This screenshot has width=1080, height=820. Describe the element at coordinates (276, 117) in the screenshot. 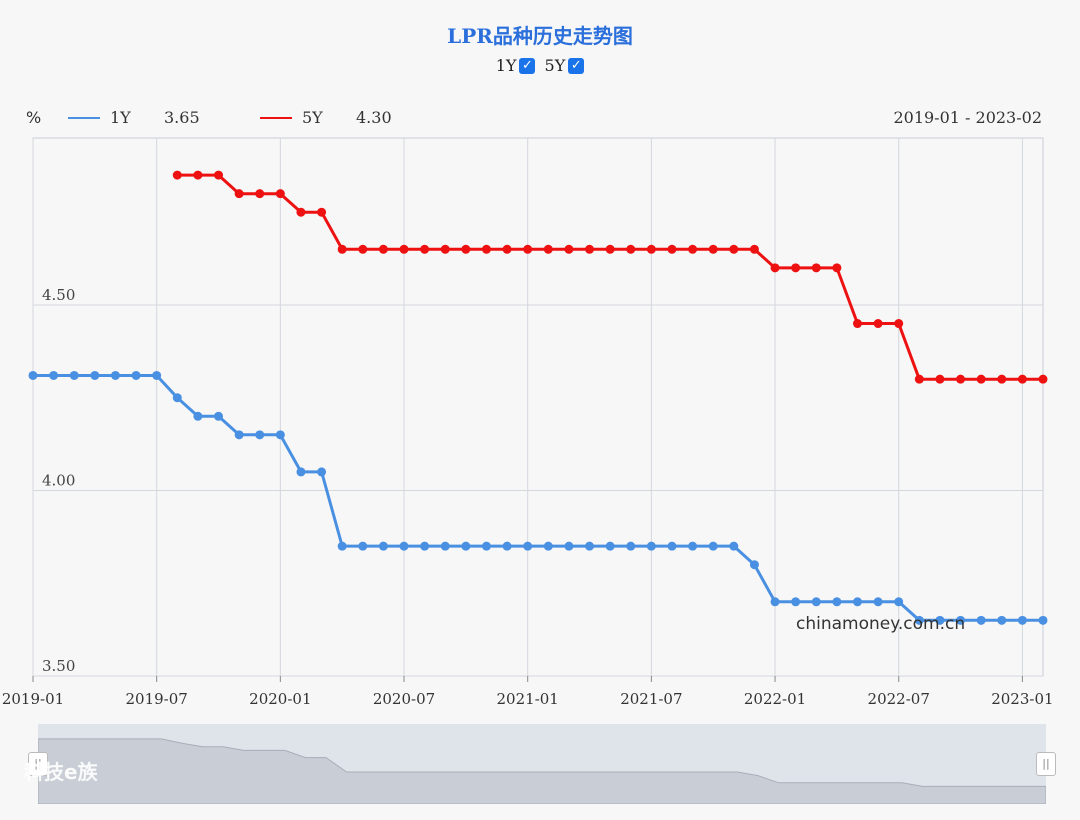

I see `legend-line-5y` at that location.